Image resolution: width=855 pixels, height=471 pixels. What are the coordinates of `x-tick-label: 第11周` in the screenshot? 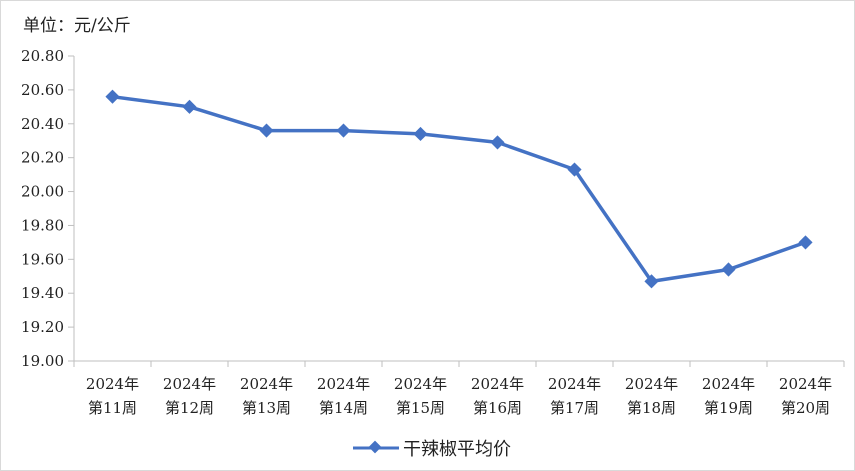 It's located at (112, 408).